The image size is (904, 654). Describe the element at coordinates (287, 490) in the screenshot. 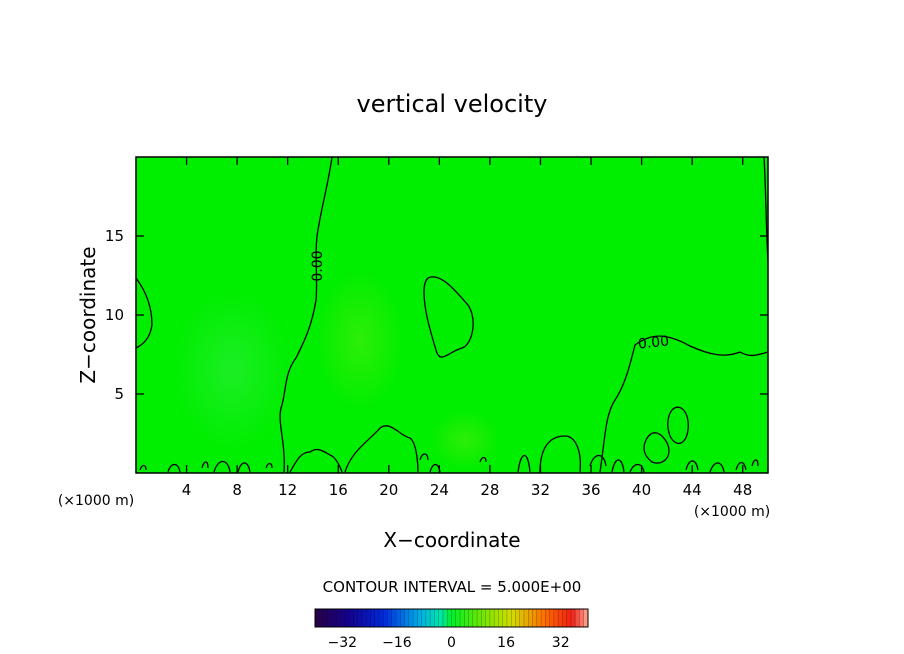

I see `x-tick-label: 12` at that location.